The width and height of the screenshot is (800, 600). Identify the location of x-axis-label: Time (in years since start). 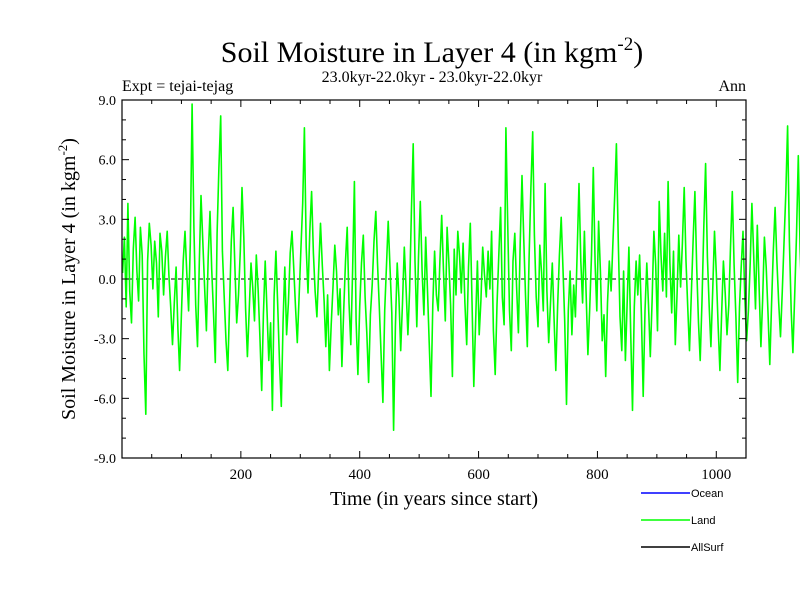
(434, 499).